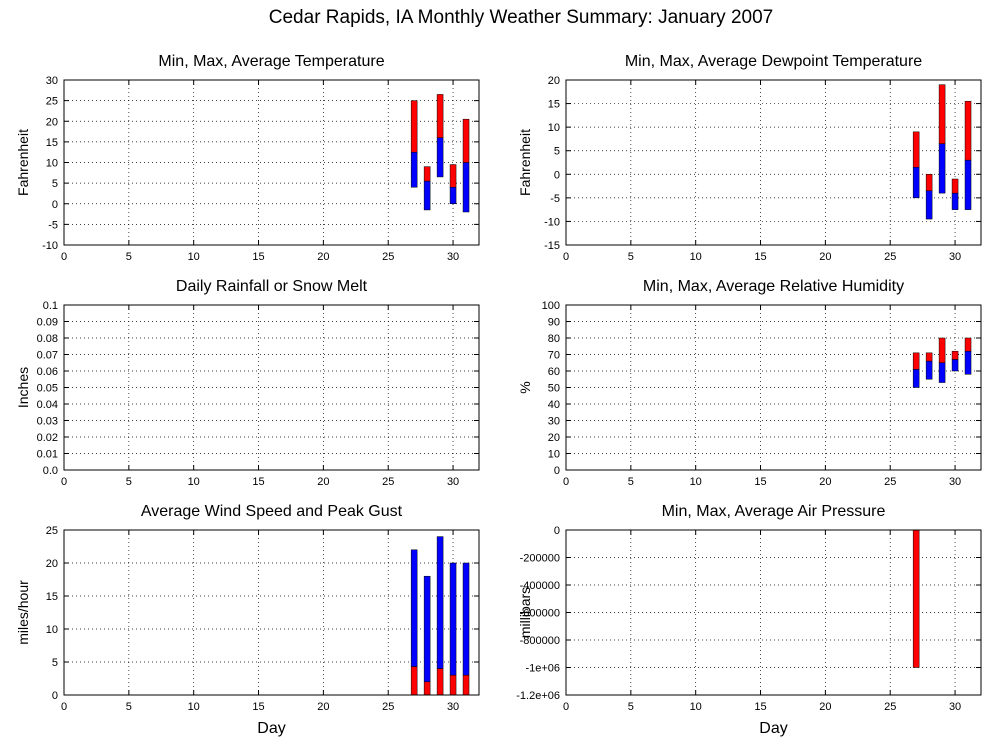 The width and height of the screenshot is (1000, 750). What do you see at coordinates (23, 612) in the screenshot?
I see `y-axis-label: miles/hour` at bounding box center [23, 612].